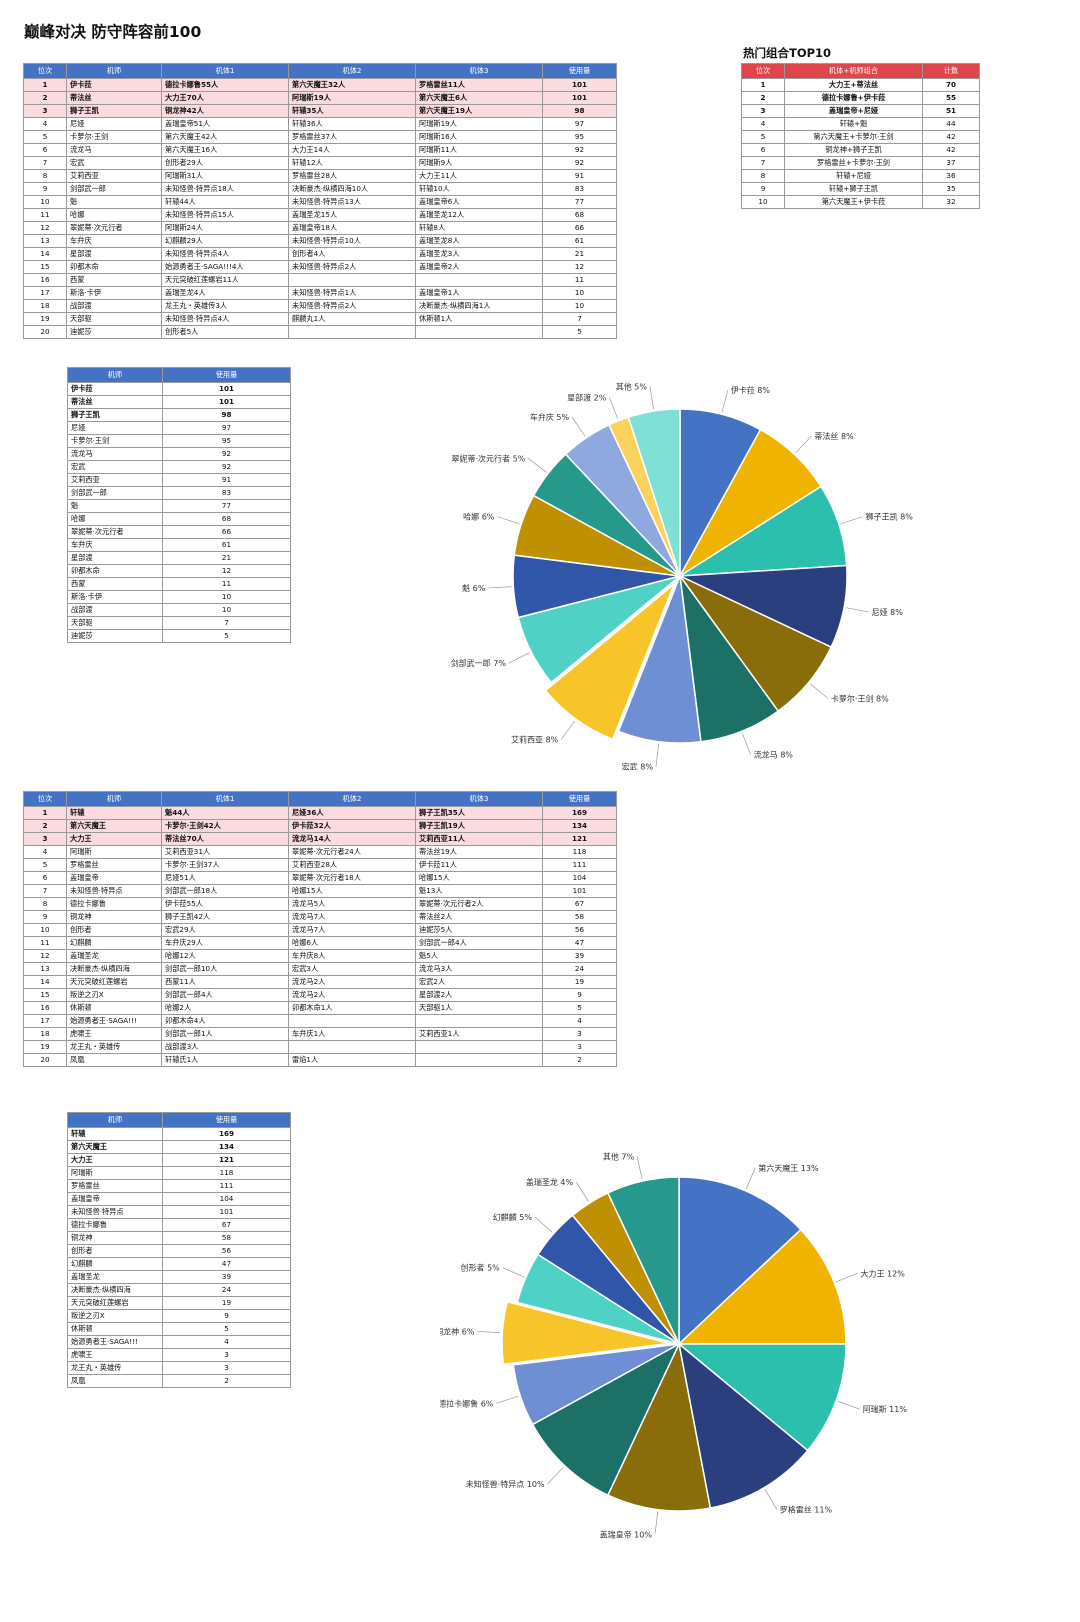  Describe the element at coordinates (114, 1021) in the screenshot. I see `table-cell: 始源勇者王·SAGA!!!` at that location.